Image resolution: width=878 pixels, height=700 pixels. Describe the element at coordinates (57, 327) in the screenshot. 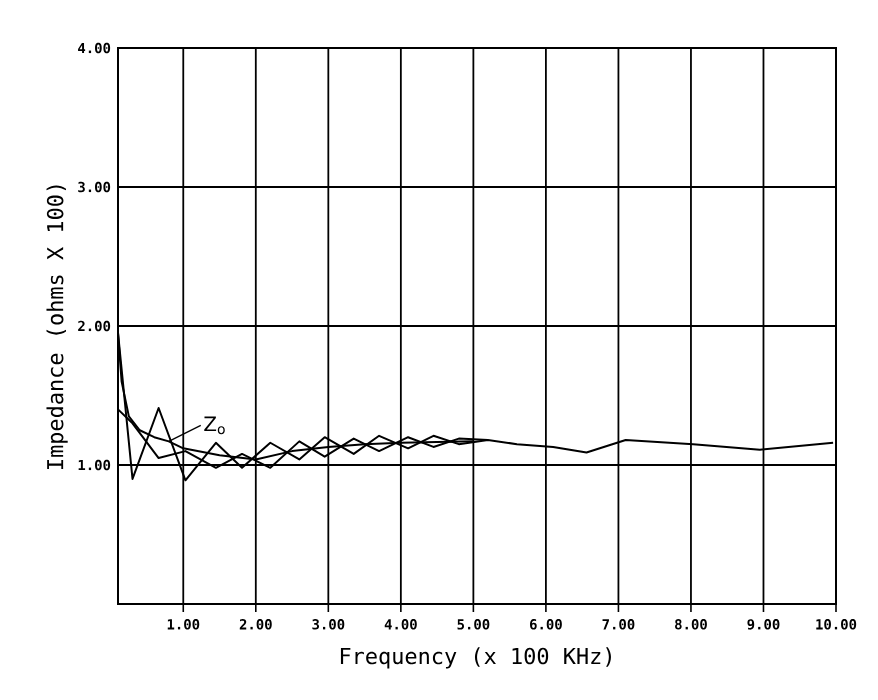

I see `y-axis-title: Impedance (ohms X 100)` at that location.